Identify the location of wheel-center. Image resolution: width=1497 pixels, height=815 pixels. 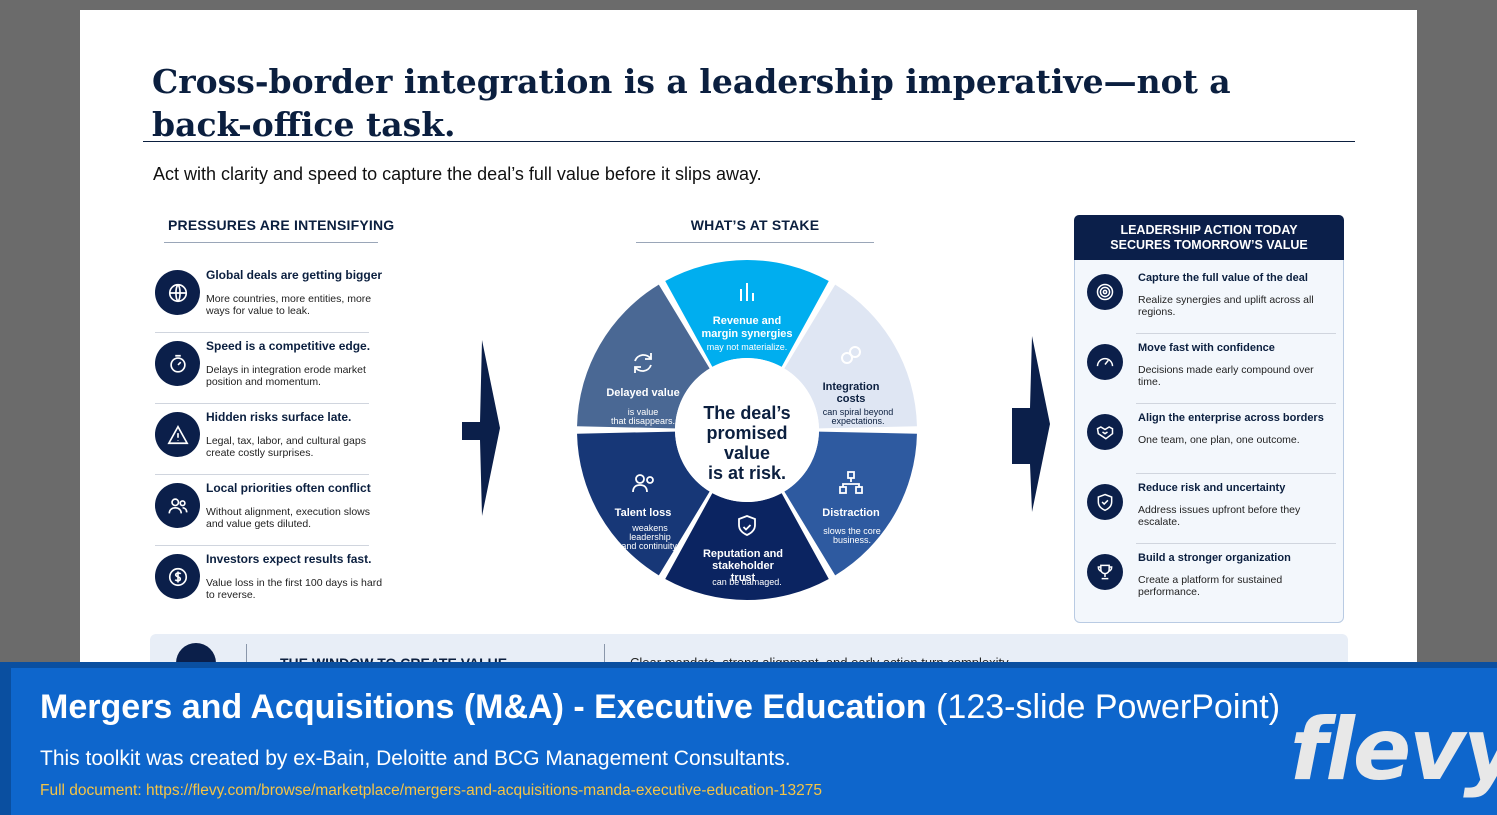
(747, 430).